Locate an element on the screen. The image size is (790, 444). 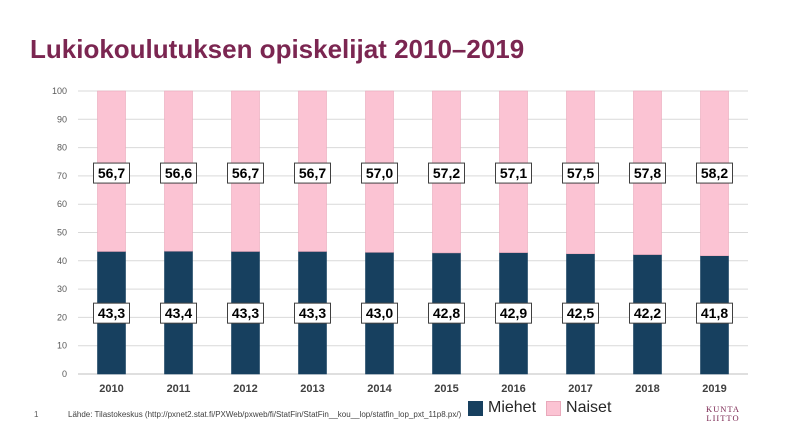
y-tick-label: 20 is located at coordinates (62, 317).